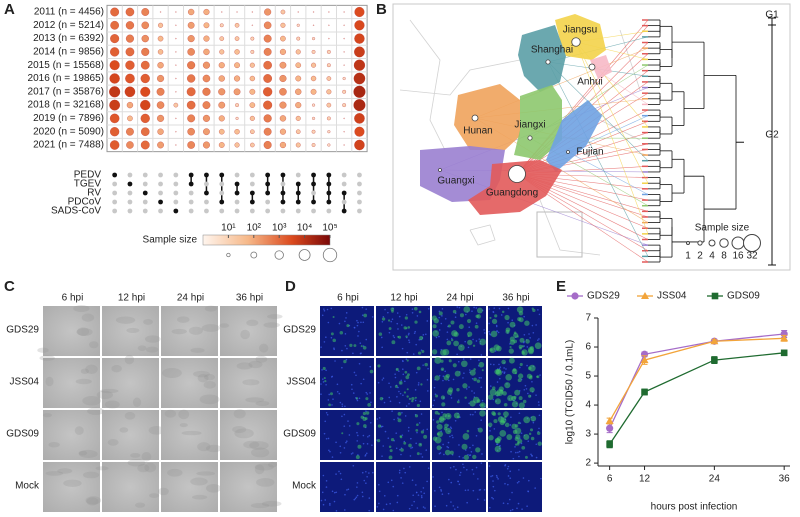  Describe the element at coordinates (752, 256) in the screenshot. I see `legend-size-label: 32` at that location.